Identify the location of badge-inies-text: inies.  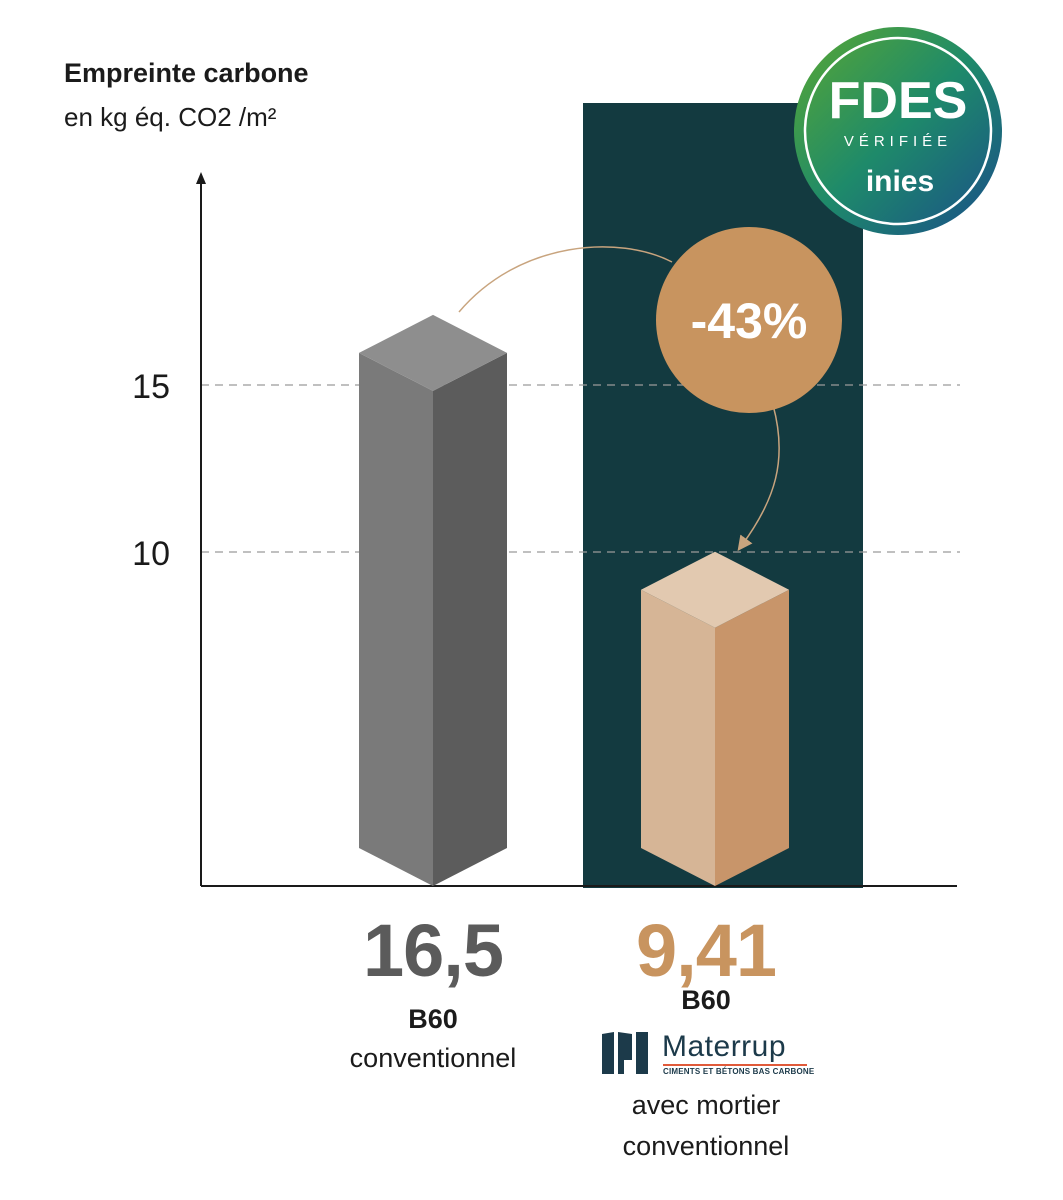
(900, 181).